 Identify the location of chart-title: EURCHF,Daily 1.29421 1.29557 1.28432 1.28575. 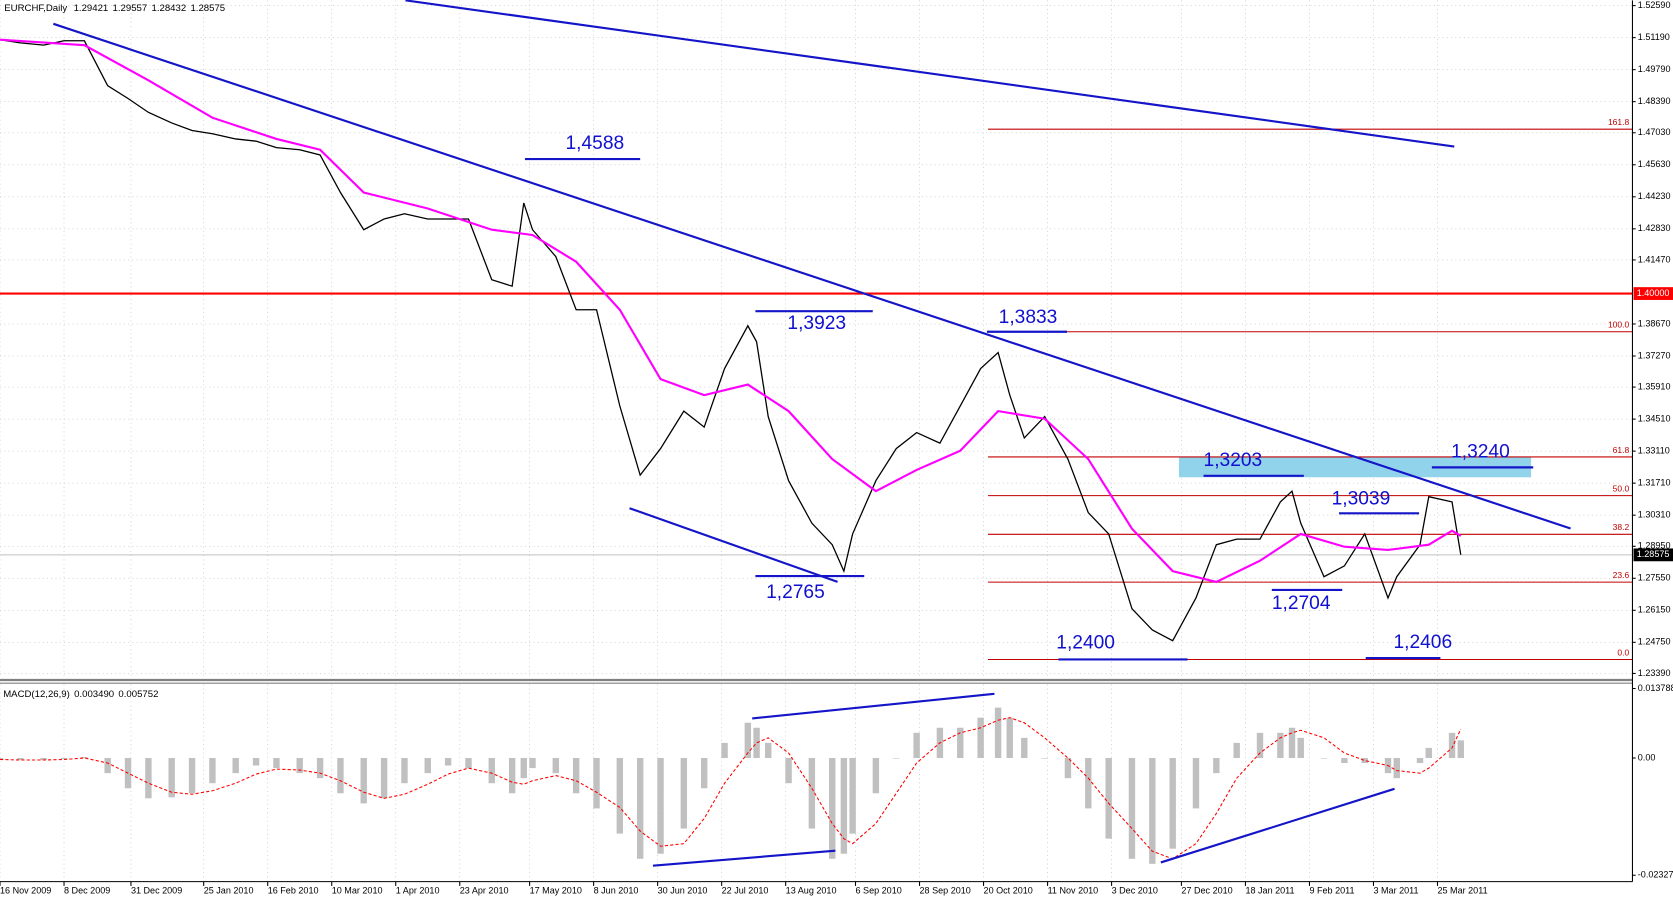
(114, 7).